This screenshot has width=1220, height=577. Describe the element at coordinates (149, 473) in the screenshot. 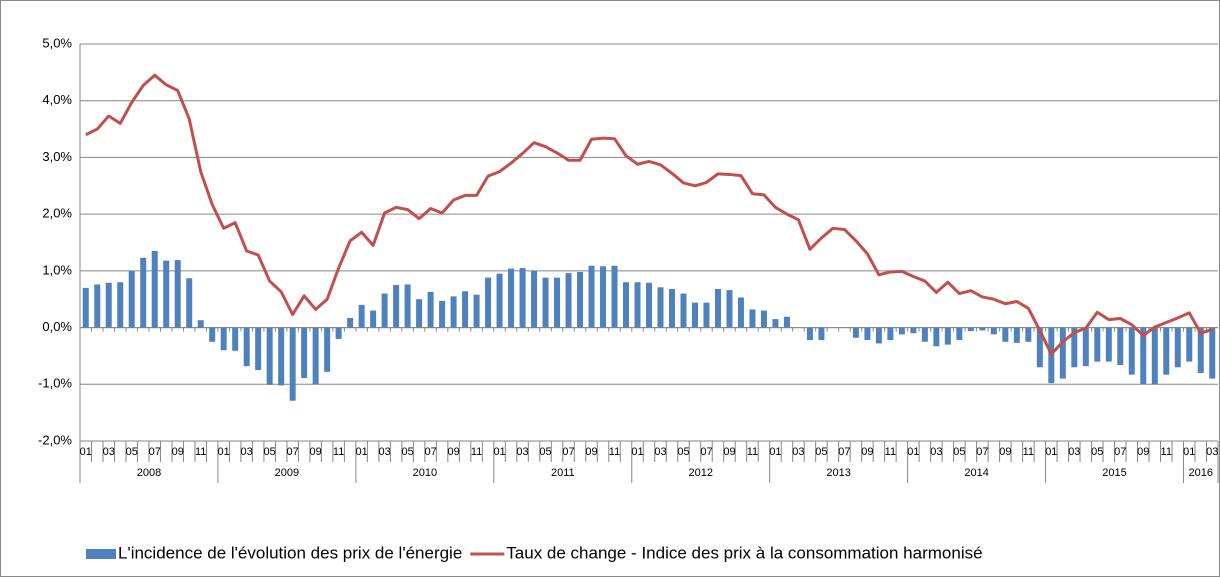

I see `year-label: 2008` at that location.